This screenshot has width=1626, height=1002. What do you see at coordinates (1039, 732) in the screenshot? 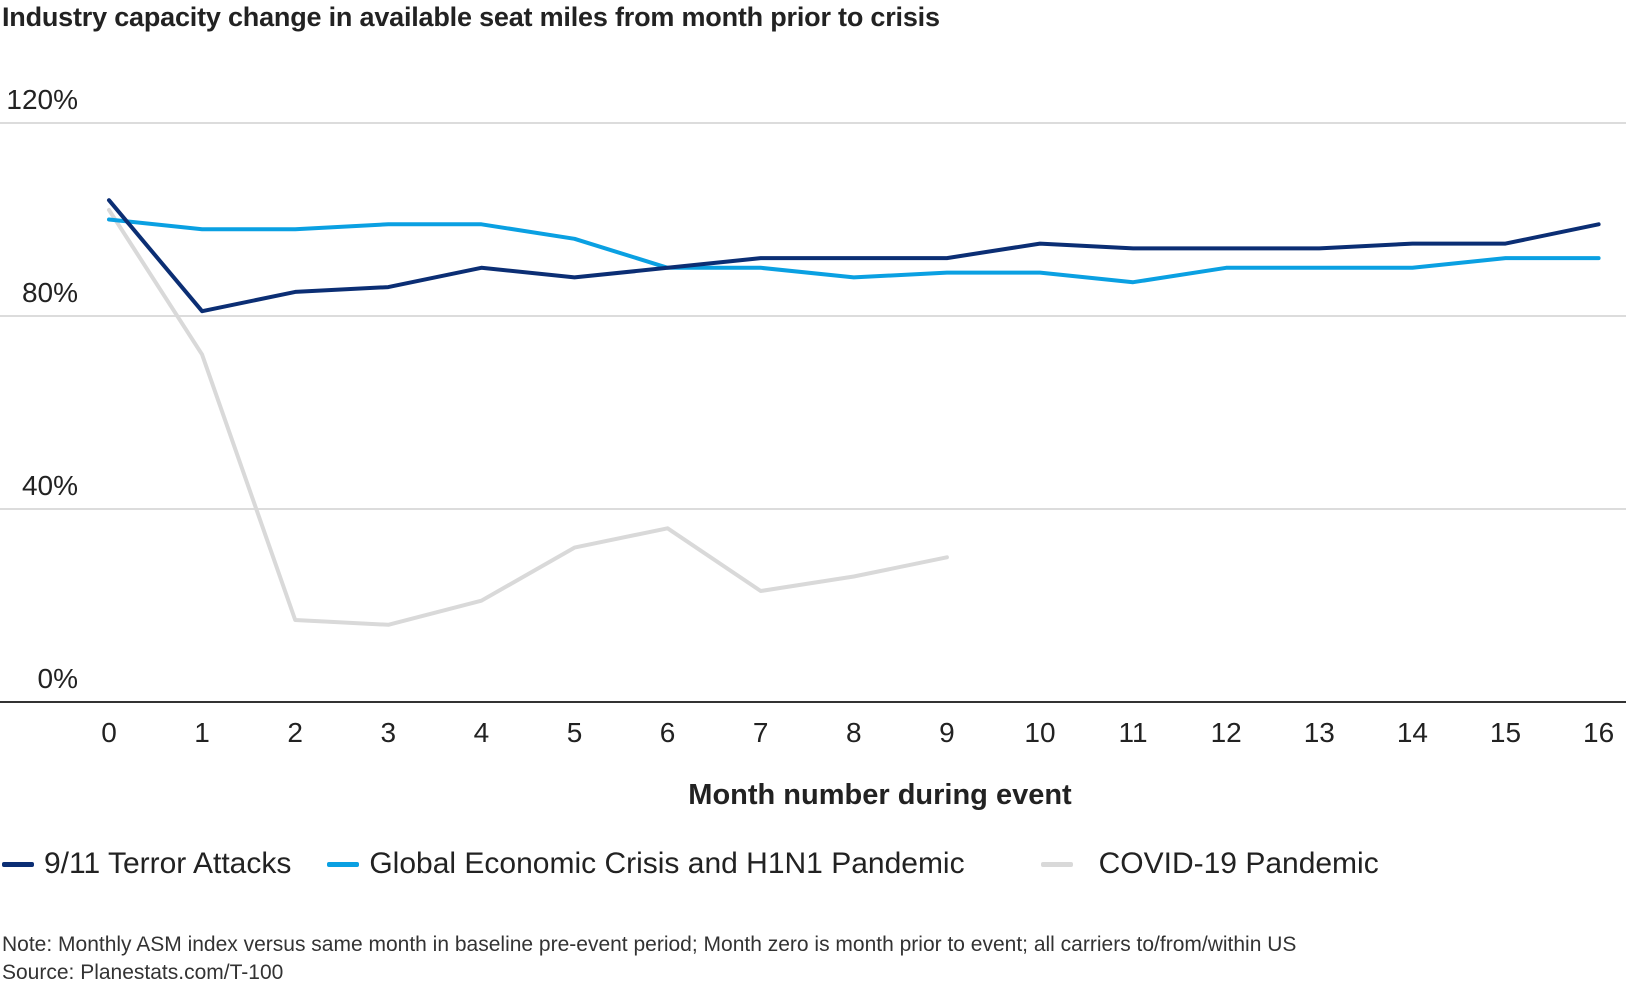
I see `x-tick-label: 10` at bounding box center [1039, 732].